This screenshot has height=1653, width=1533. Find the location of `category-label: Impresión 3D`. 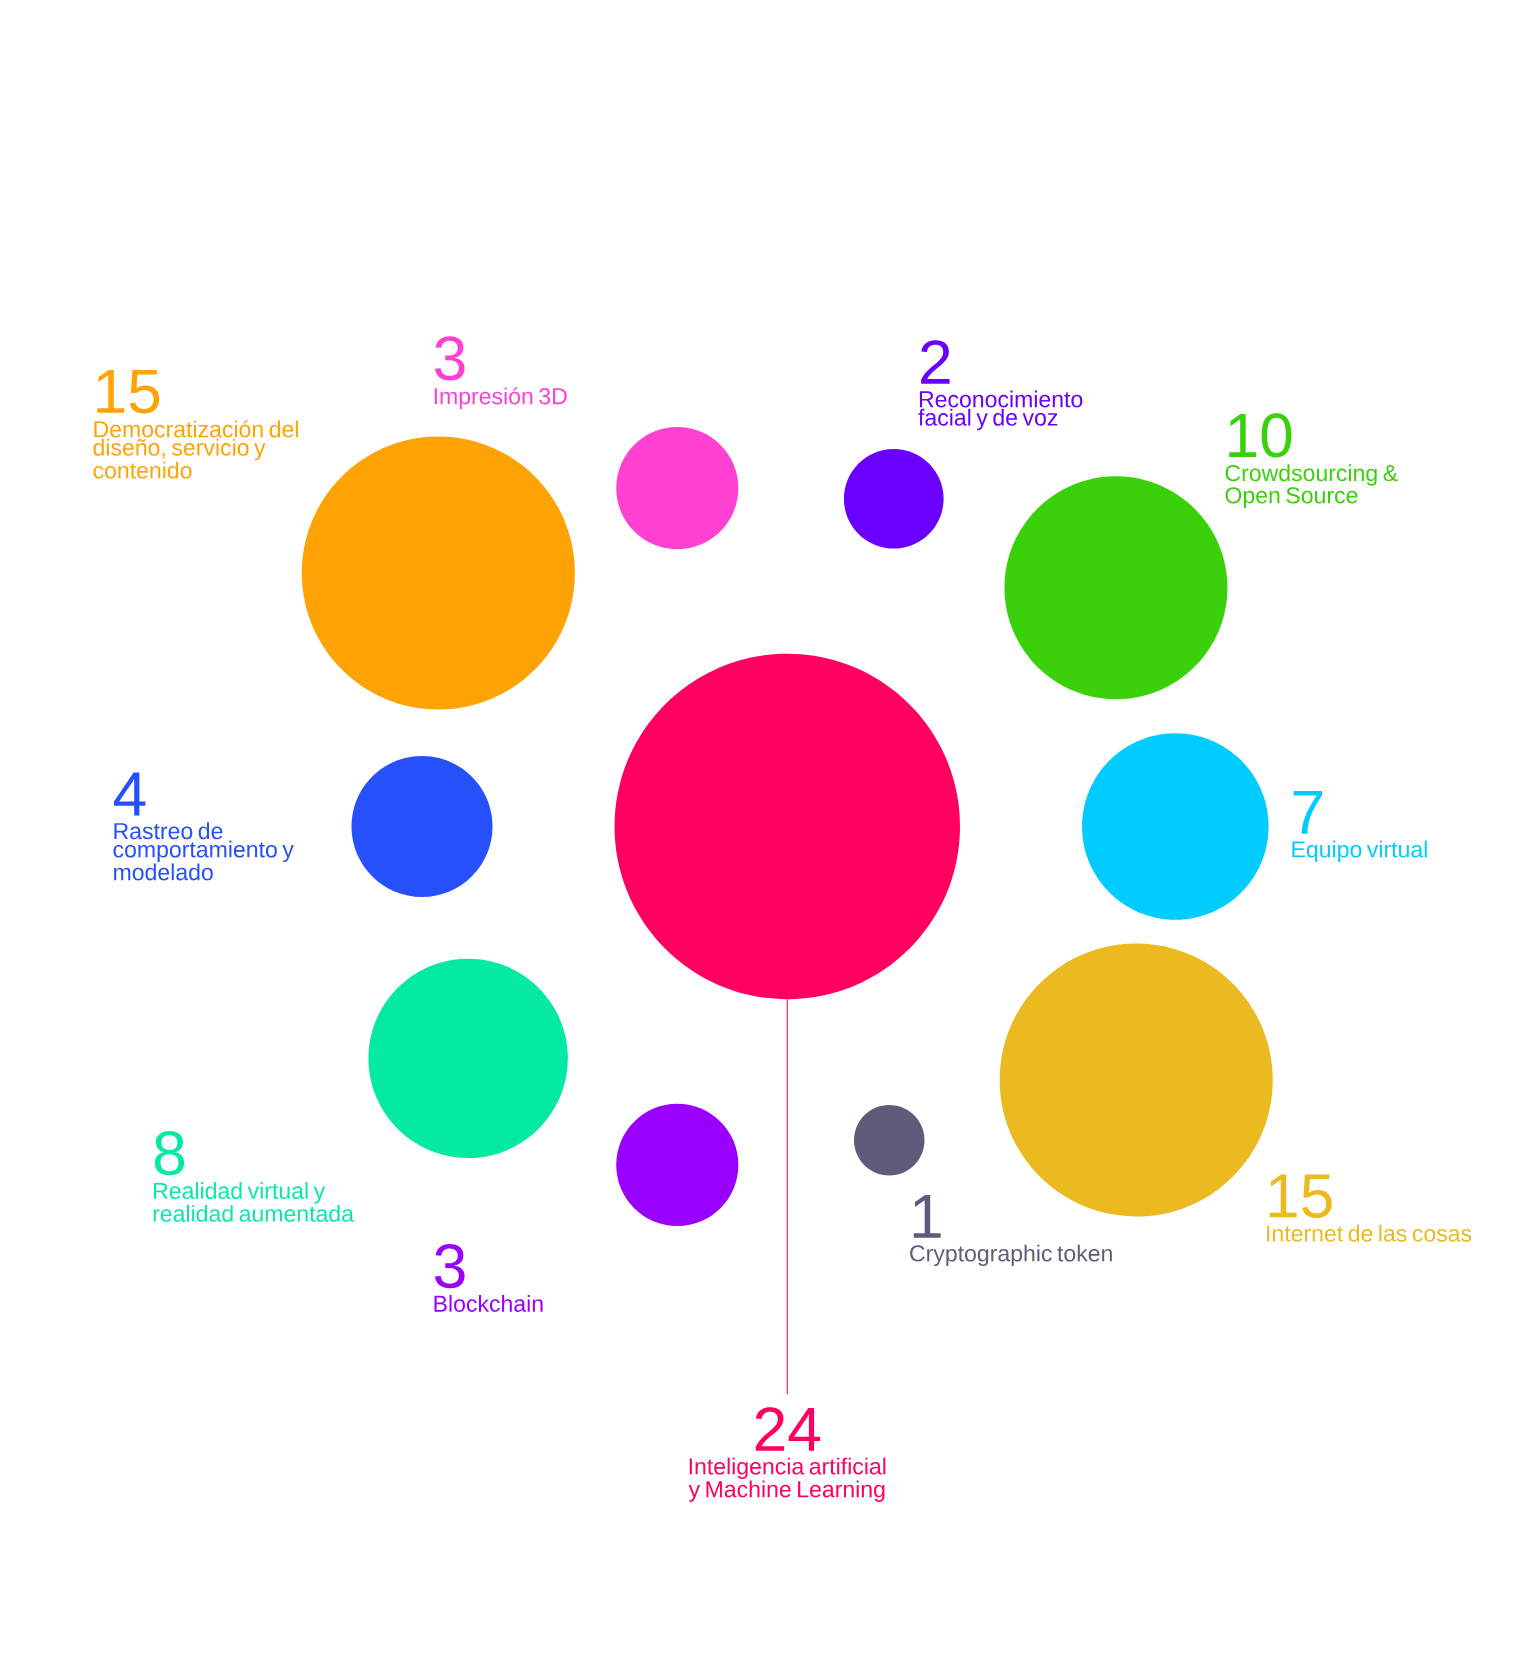

category-label: Impresión 3D is located at coordinates (500, 398).